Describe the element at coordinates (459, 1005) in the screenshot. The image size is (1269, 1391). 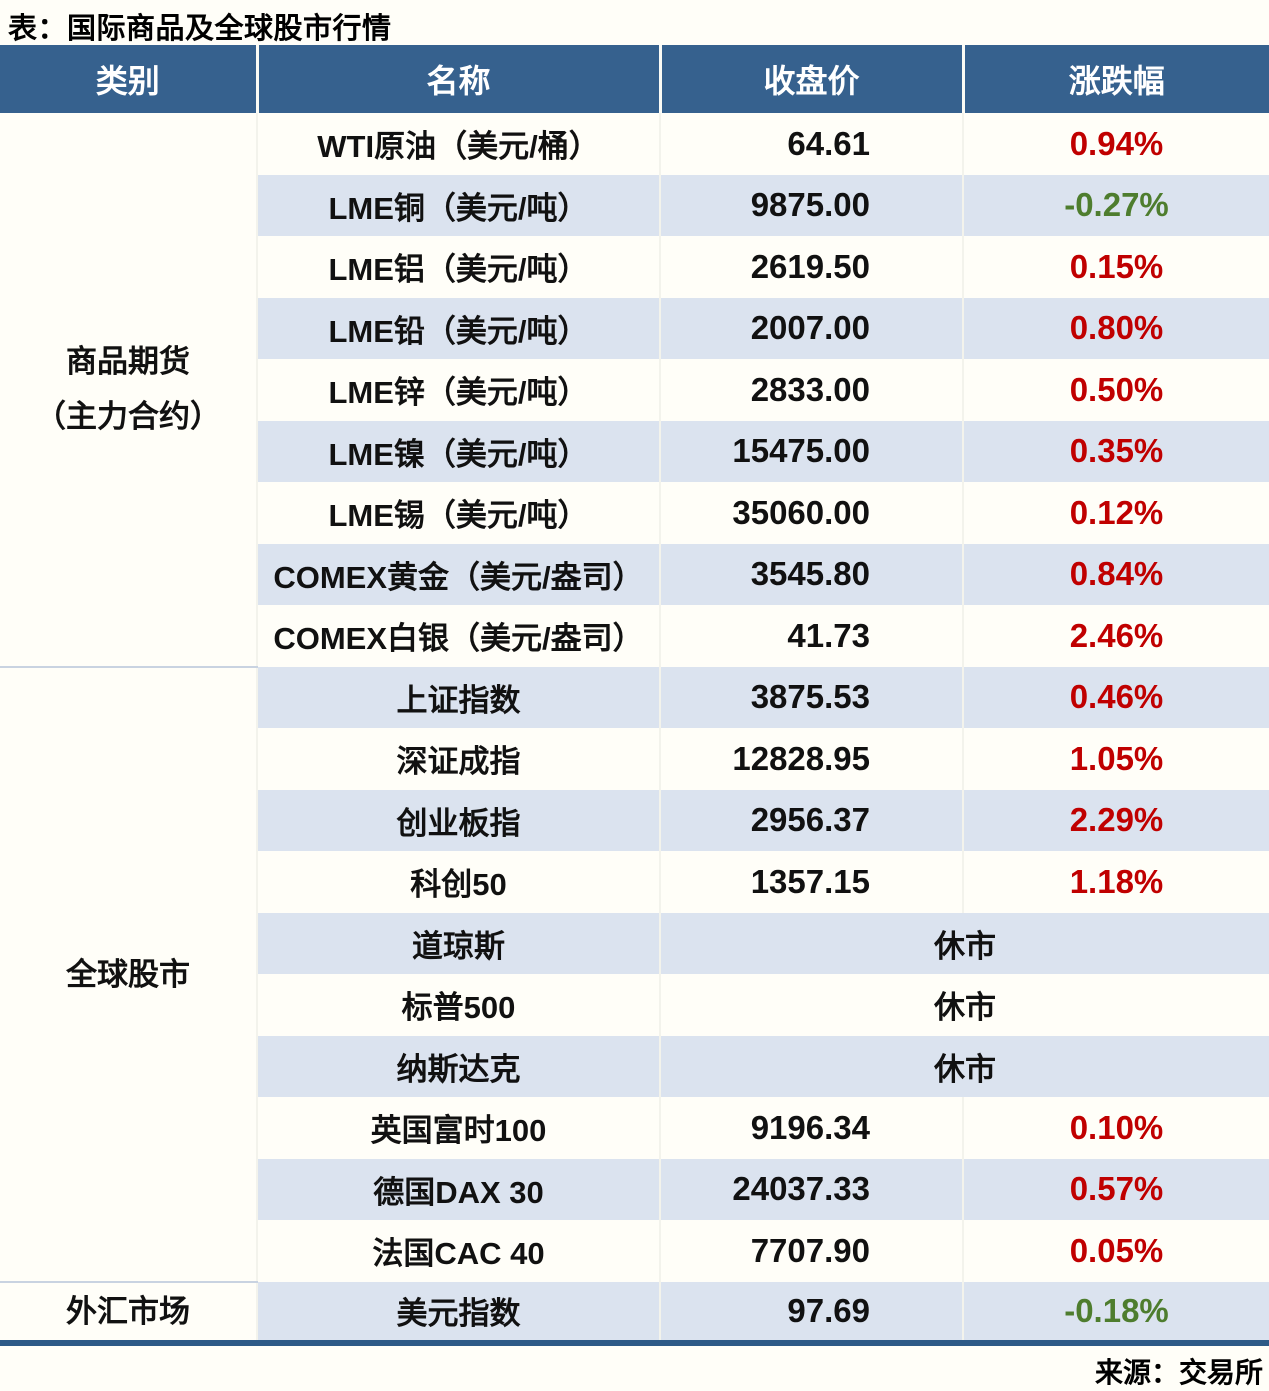
I see `name-cell: 标普500` at that location.